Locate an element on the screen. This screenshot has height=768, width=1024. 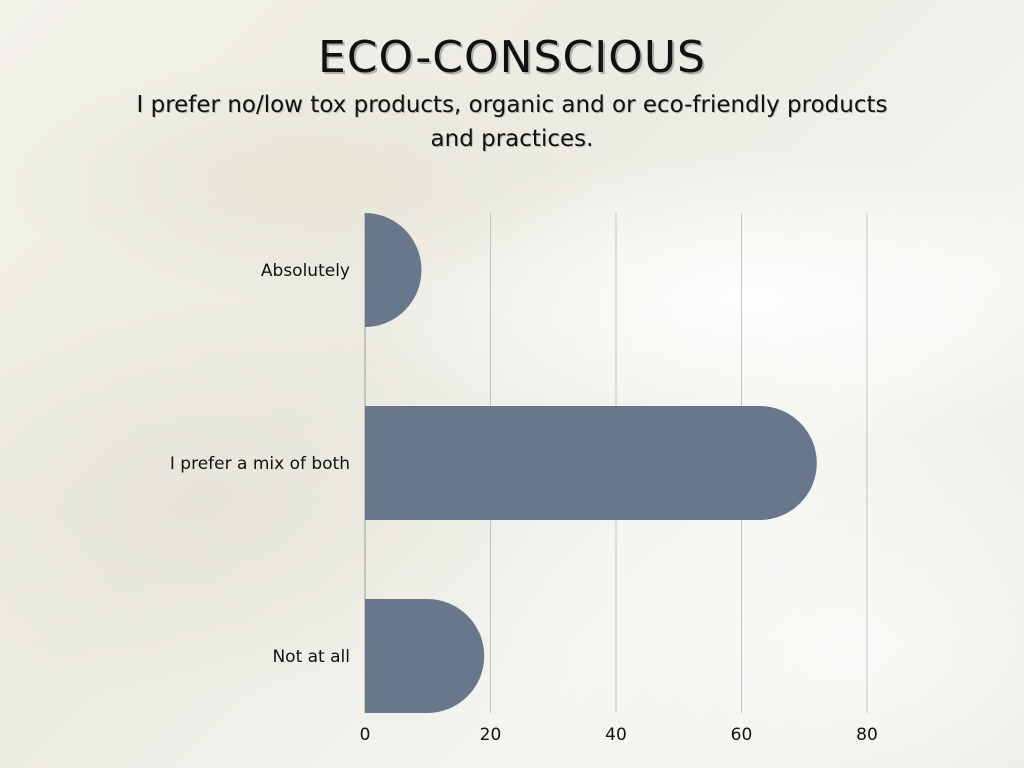
x-tick-label: 40 is located at coordinates (616, 735).